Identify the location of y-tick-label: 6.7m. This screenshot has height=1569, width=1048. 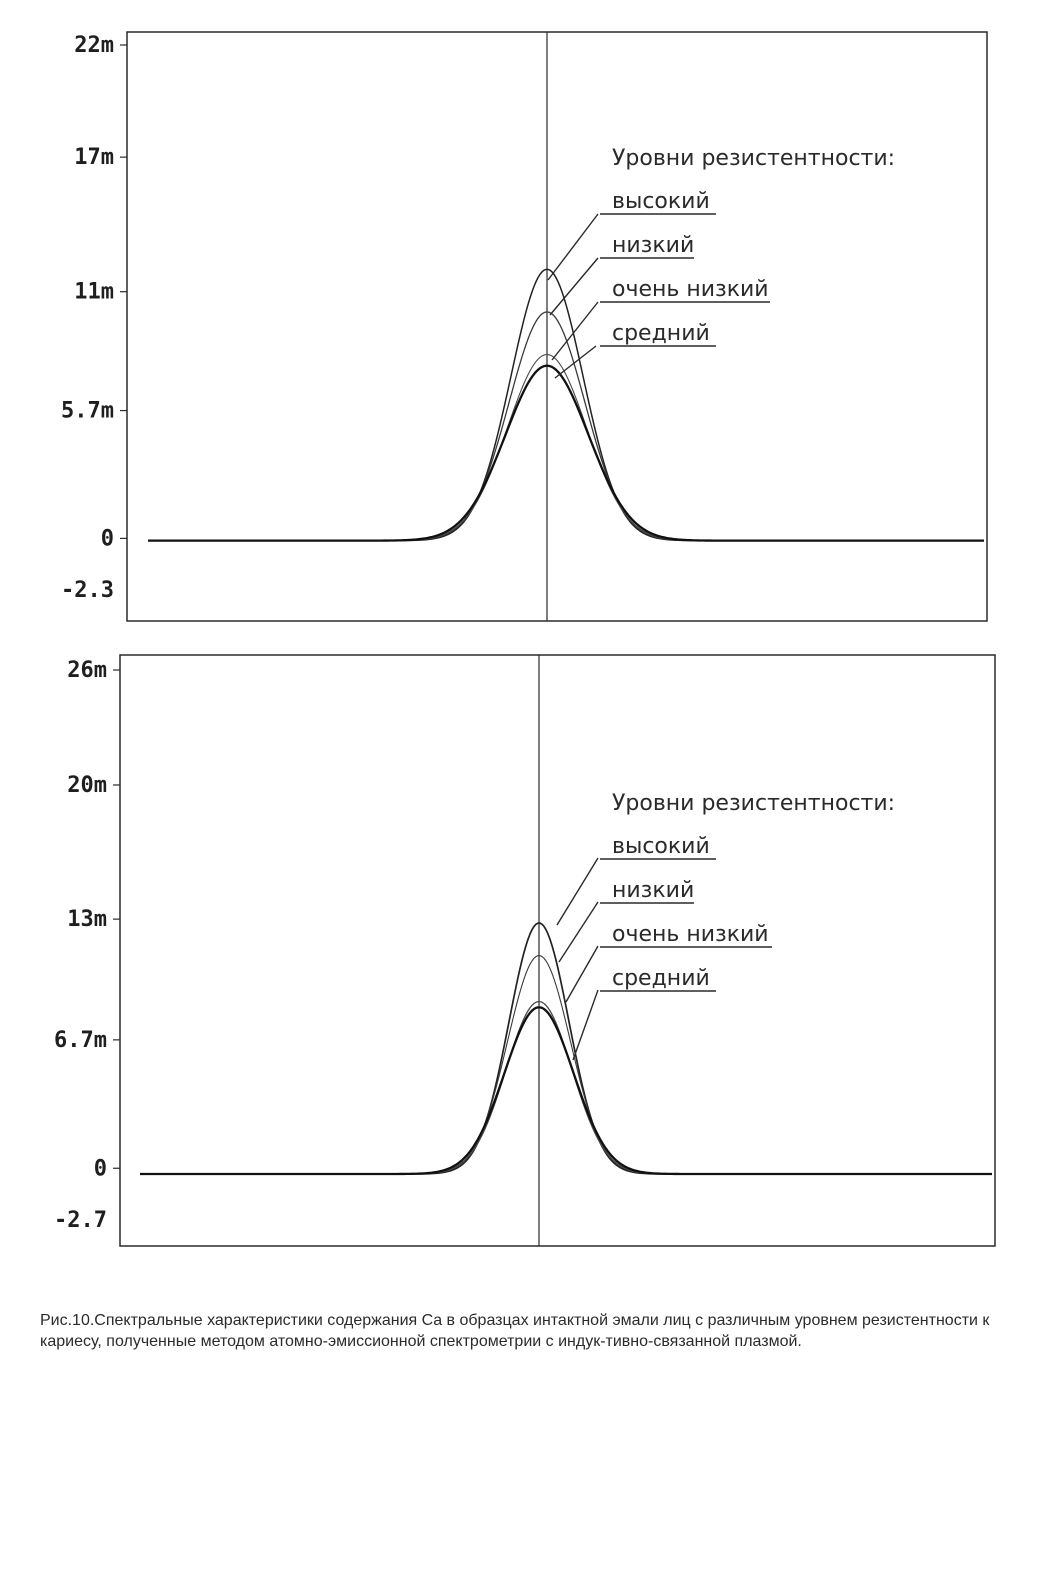
(80, 1040).